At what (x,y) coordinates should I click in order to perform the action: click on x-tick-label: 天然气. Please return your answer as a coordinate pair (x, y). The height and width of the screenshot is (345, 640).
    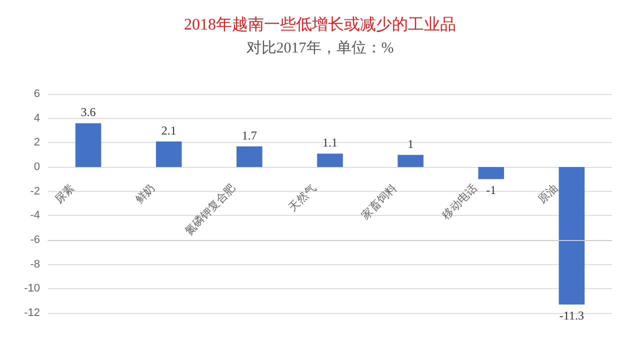
    Looking at the image, I should click on (302, 198).